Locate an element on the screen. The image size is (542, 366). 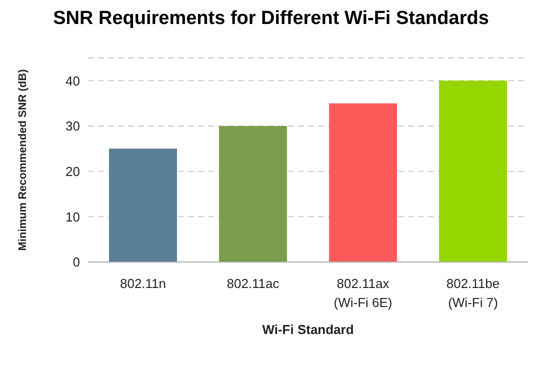
y-tick-label: 20 is located at coordinates (73, 171).